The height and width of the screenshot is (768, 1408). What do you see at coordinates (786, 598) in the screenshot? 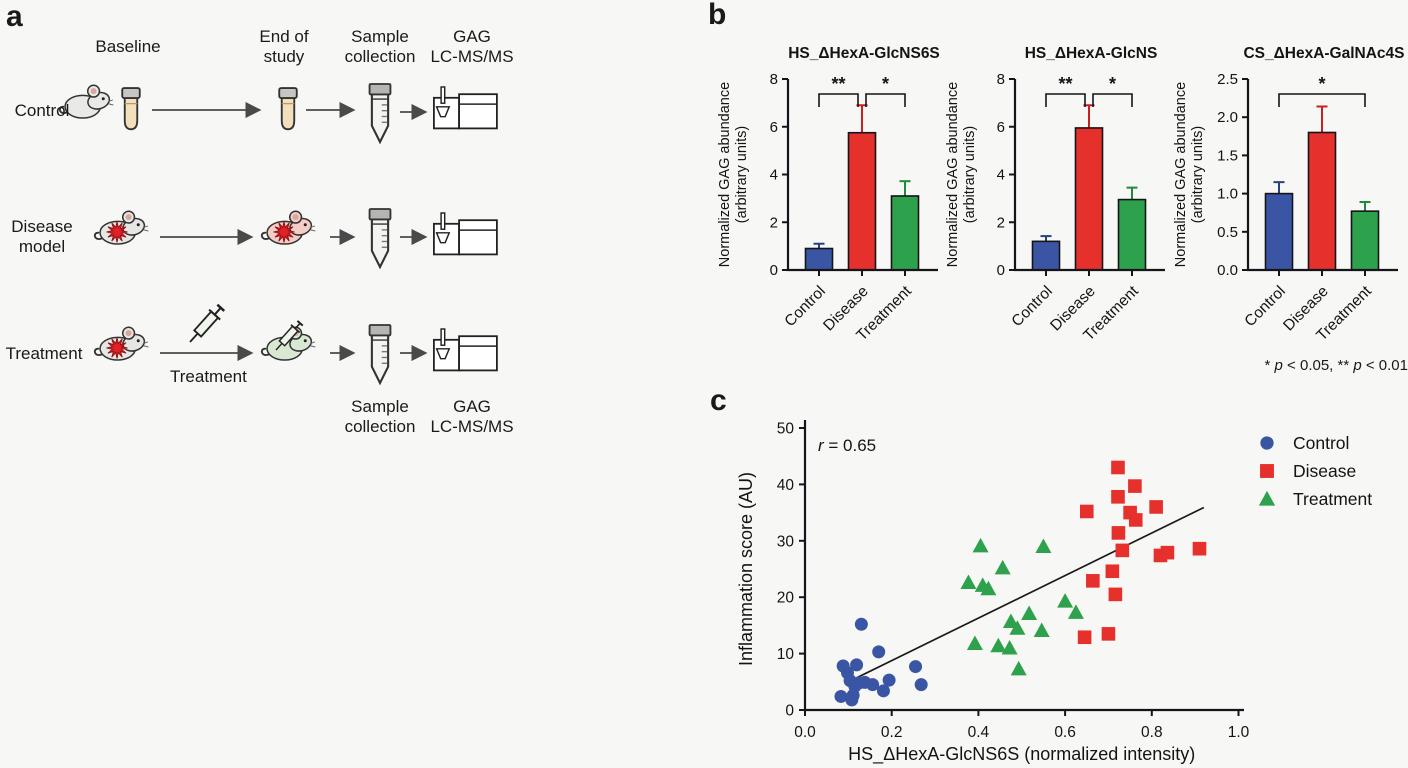
I see `y-tick-label: 20` at bounding box center [786, 598].